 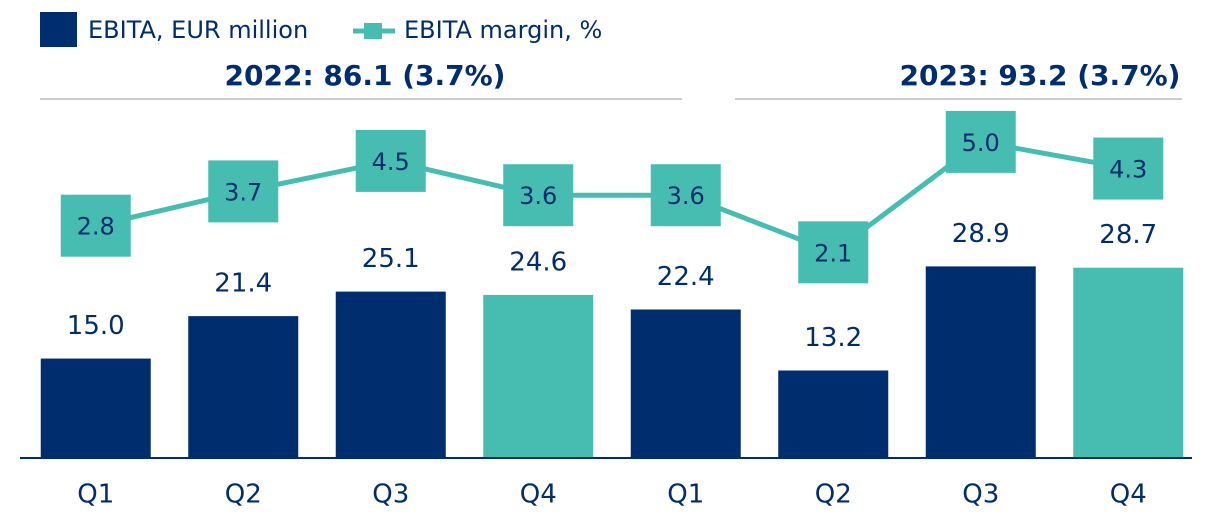 I want to click on data-label: 25.1, so click(x=391, y=259).